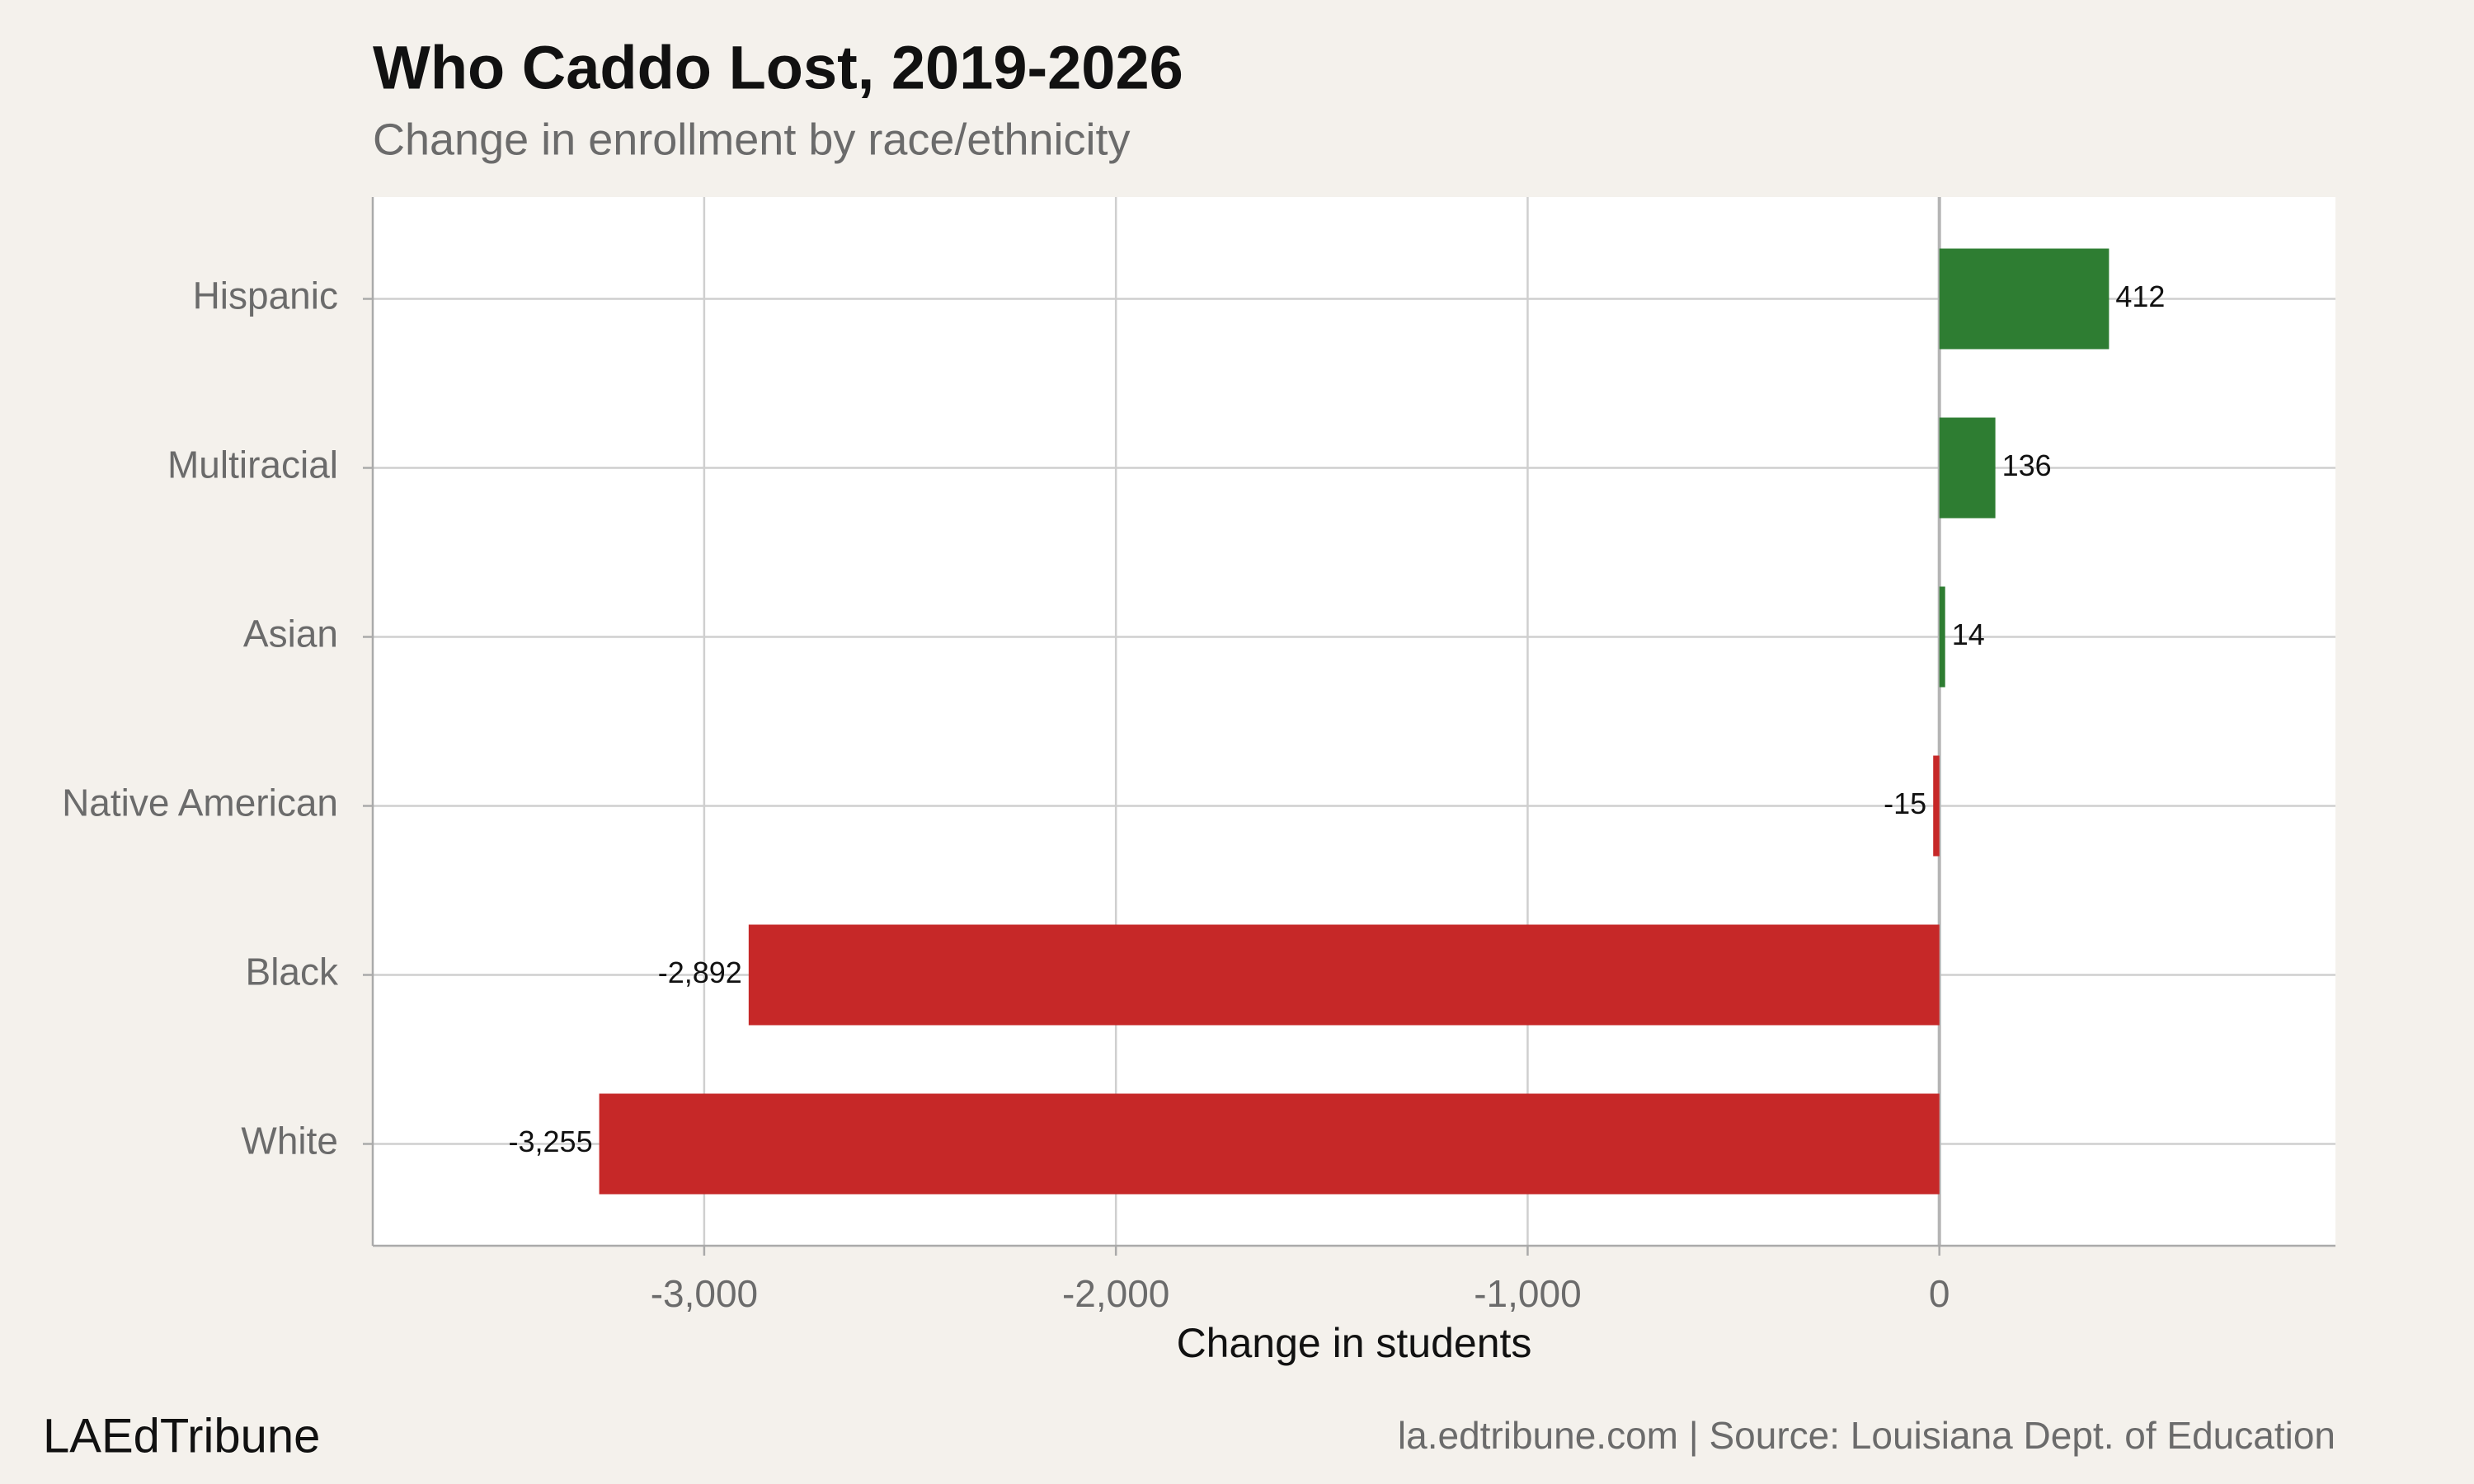 This screenshot has width=2474, height=1484. I want to click on y-tick-label: Black, so click(292, 972).